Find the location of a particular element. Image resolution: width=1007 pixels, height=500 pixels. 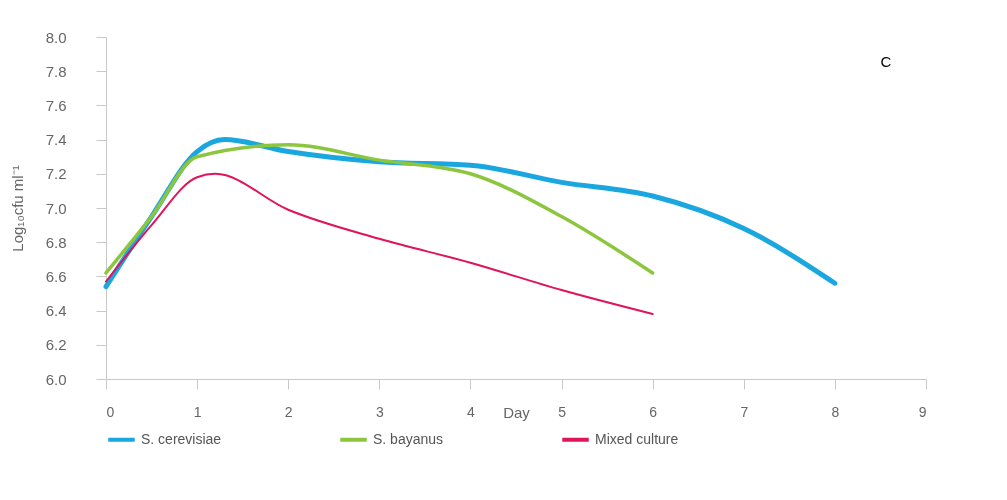

y-tick-label: 7.6 is located at coordinates (56, 105).